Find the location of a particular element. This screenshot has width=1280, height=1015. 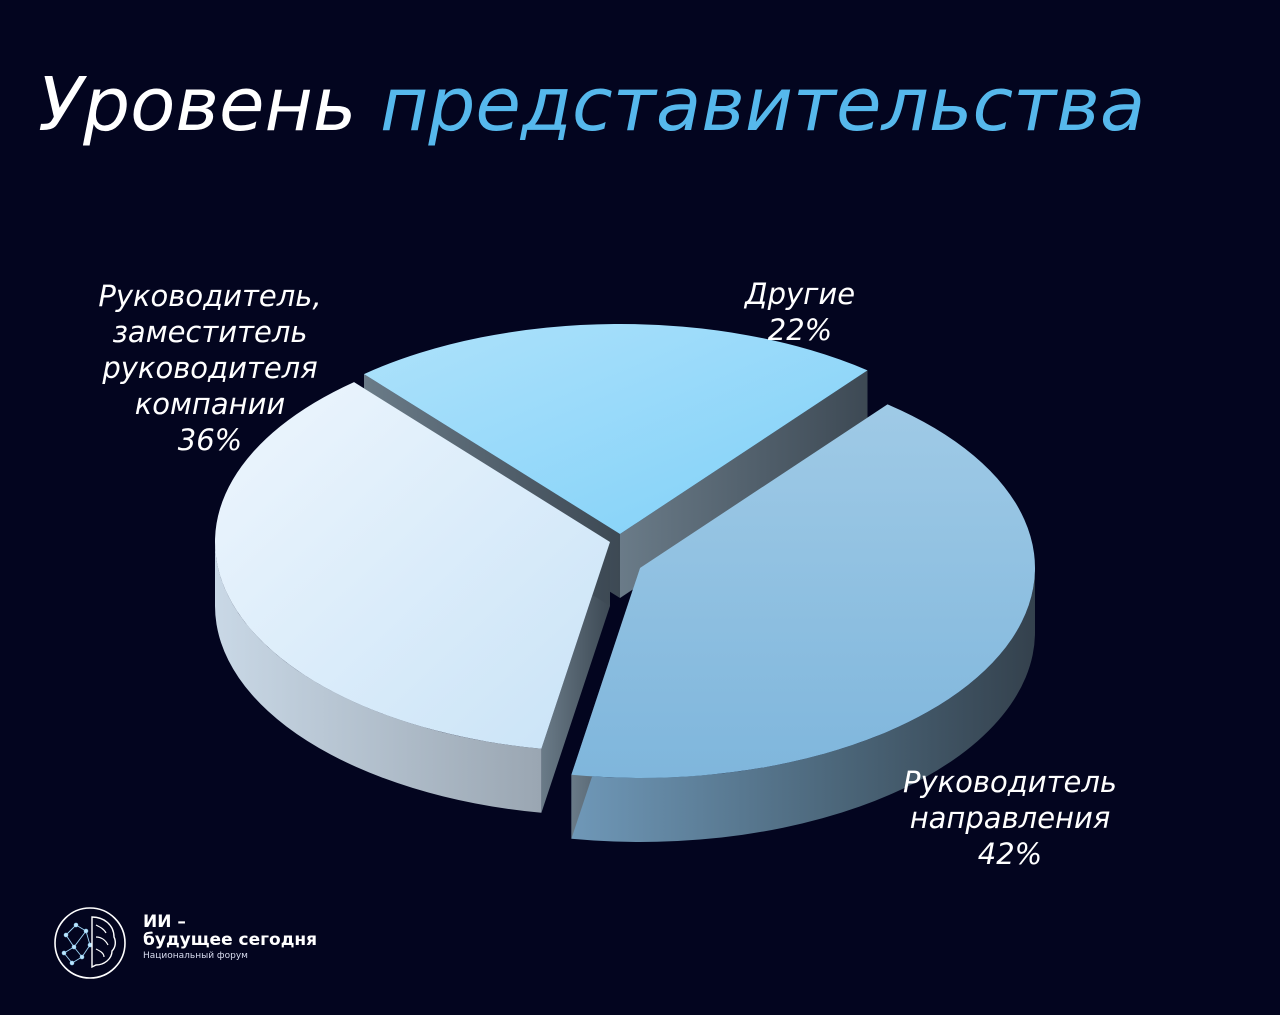

logo-line-2: будущее сегодня is located at coordinates (230, 940).